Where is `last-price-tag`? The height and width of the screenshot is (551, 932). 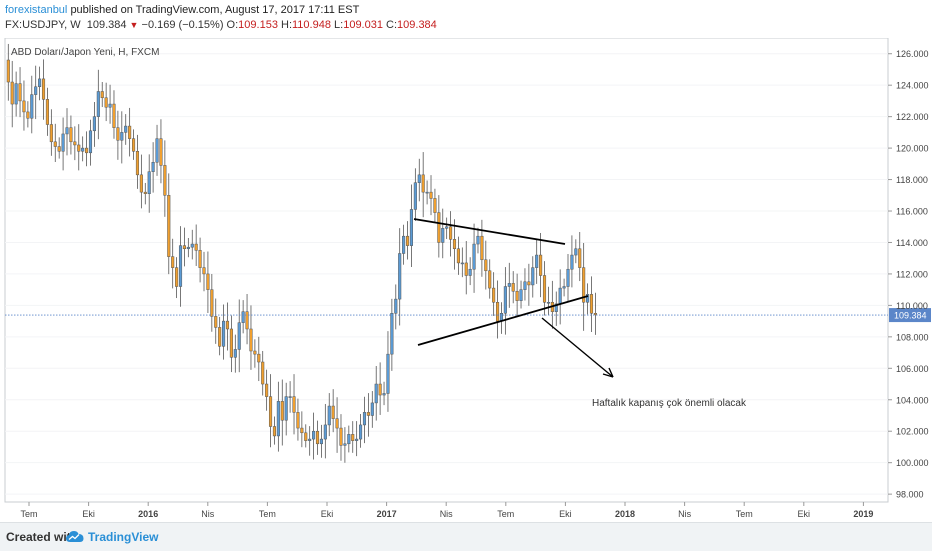 last-price-tag is located at coordinates (910, 315).